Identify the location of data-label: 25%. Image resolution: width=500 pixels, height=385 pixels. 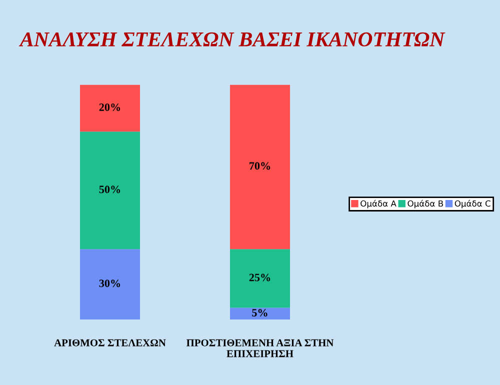
(259, 278).